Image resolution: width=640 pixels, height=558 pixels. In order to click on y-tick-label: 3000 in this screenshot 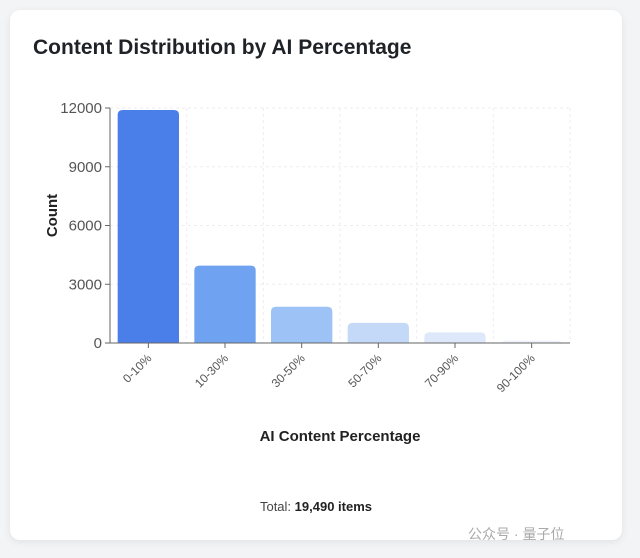, I will do `click(85, 284)`.